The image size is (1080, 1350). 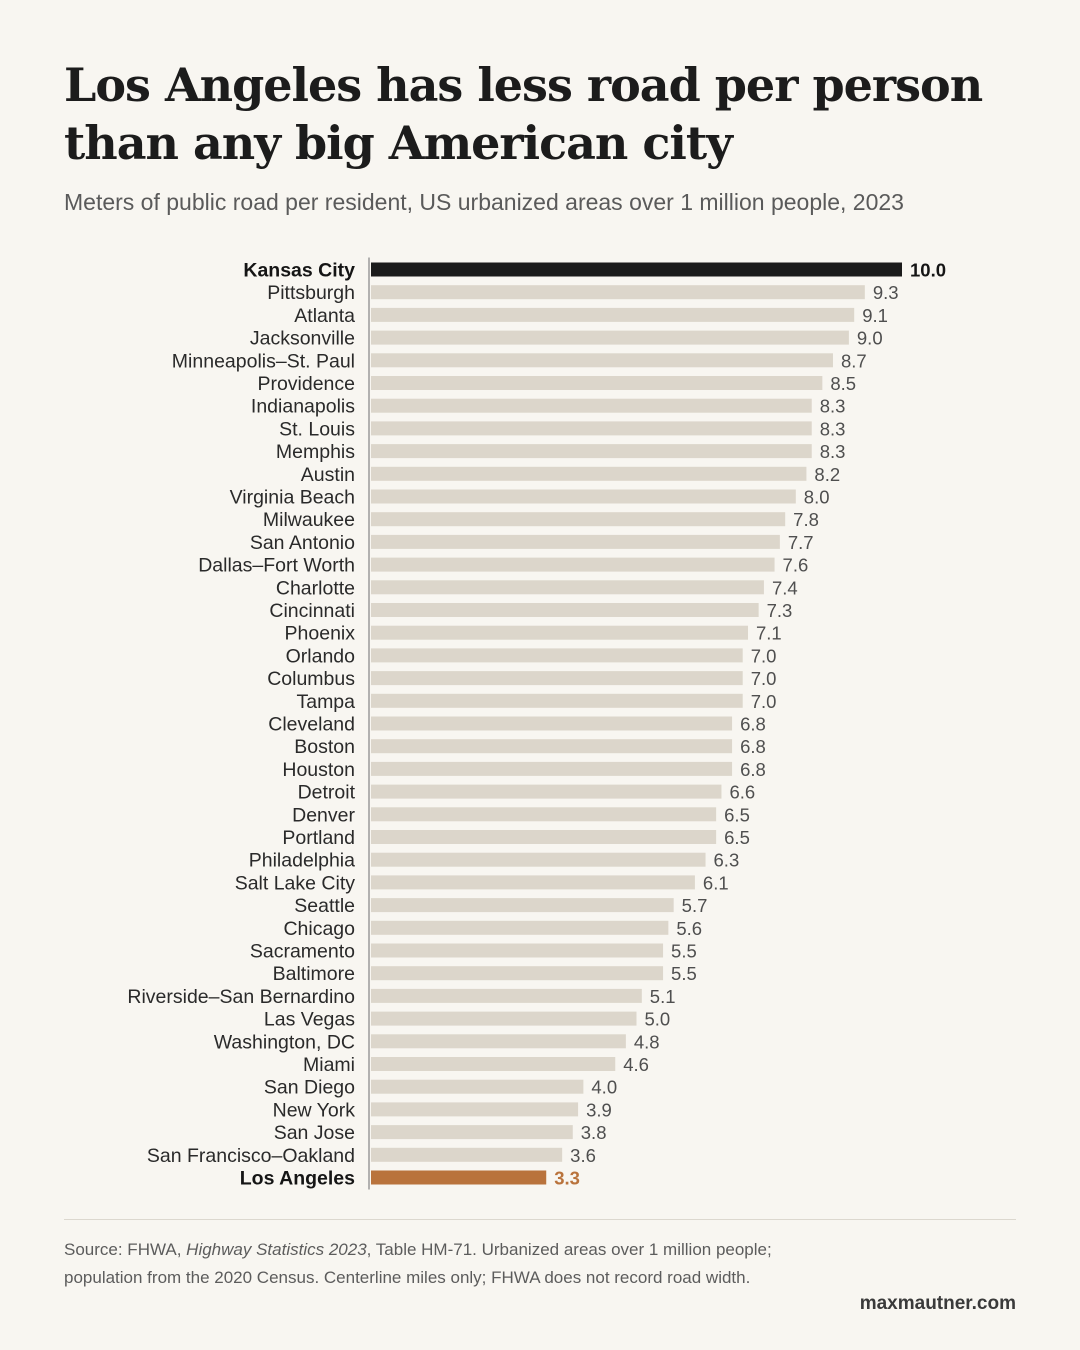 I want to click on category-label: Indianapolis, so click(x=303, y=407).